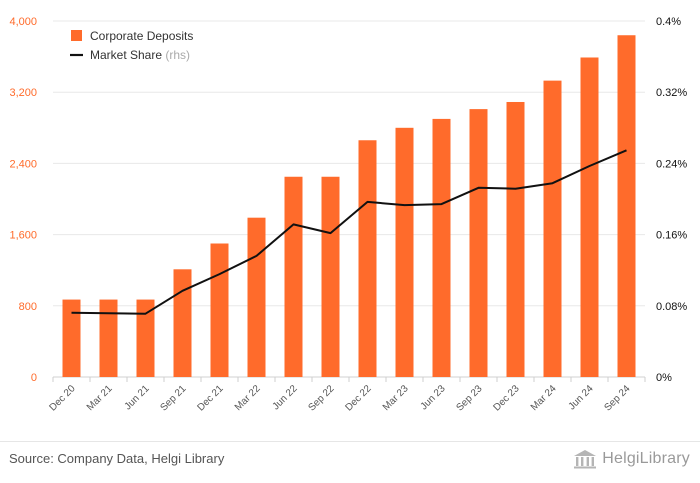 The width and height of the screenshot is (700, 483). What do you see at coordinates (34, 378) in the screenshot?
I see `y-left-tick-label: 0` at bounding box center [34, 378].